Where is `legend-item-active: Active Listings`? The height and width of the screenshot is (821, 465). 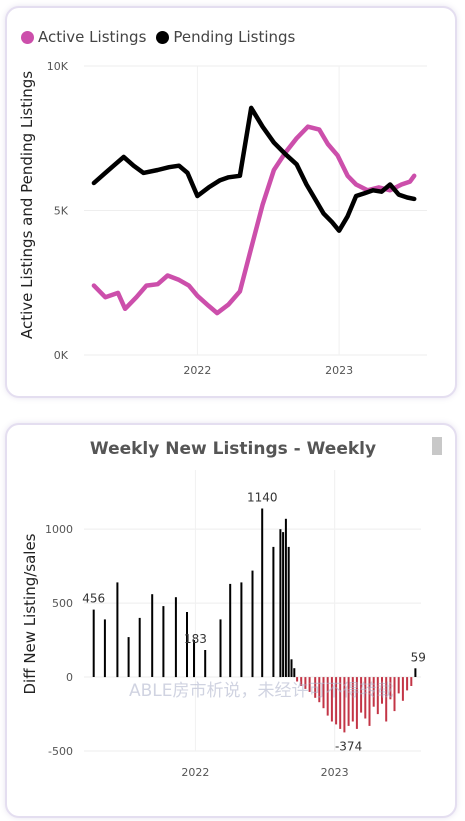 legend-item-active: Active Listings is located at coordinates (83, 37).